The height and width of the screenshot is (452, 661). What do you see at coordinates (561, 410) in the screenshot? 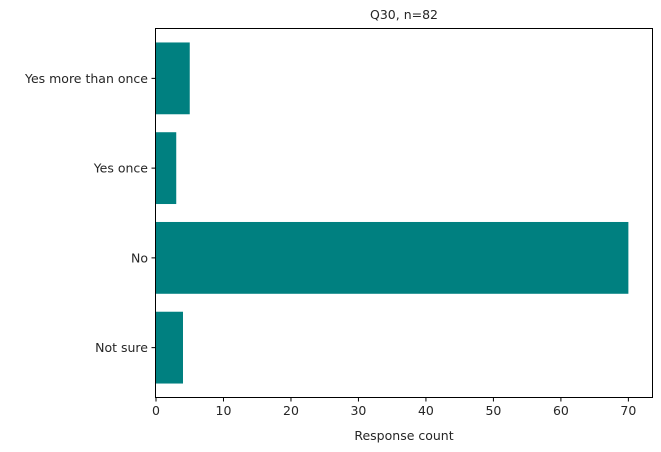
I see `x-tick-label: 60` at bounding box center [561, 410].